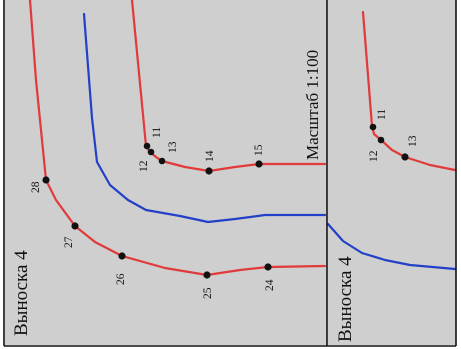 The height and width of the screenshot is (349, 461). I want to click on right-label-point-11: 11, so click(382, 114).